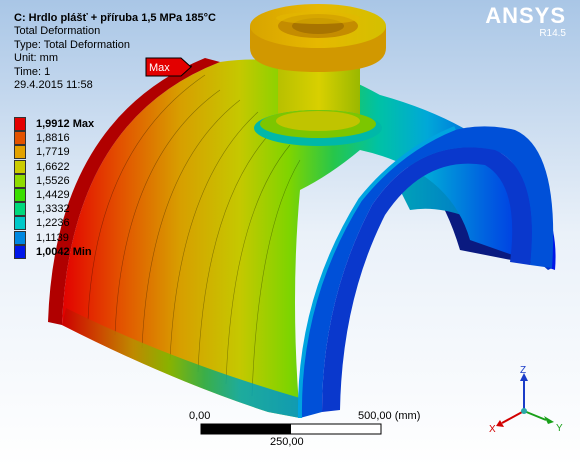 This screenshot has width=580, height=467. What do you see at coordinates (53, 223) in the screenshot?
I see `legend-label: 1,2236` at bounding box center [53, 223].